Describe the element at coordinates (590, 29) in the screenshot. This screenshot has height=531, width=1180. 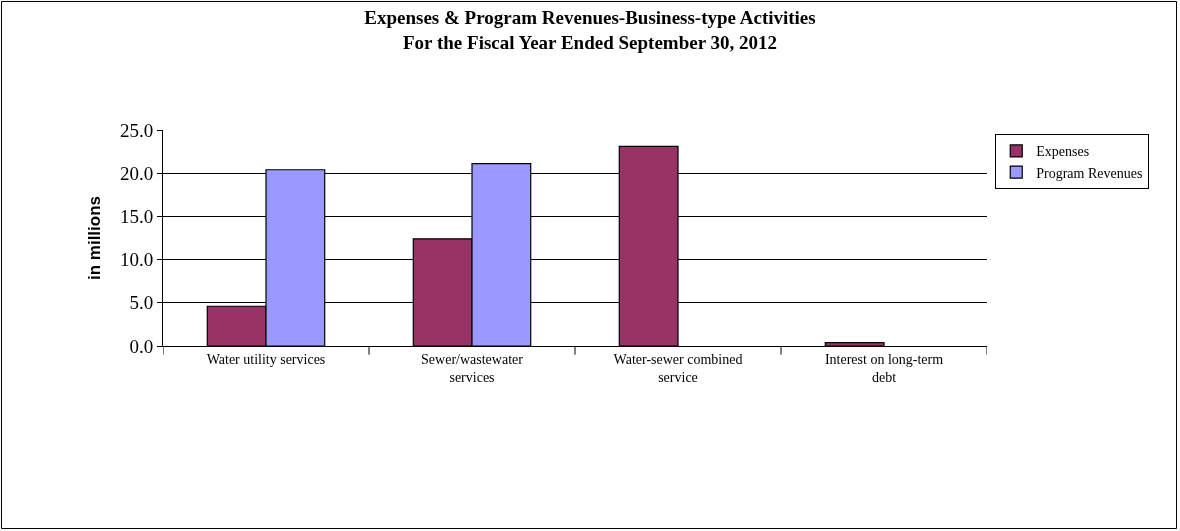
I see `chart-title: Expenses & Program Revenues-Business-type Activities For the Fiscal Year Ended September 30, 2012` at that location.